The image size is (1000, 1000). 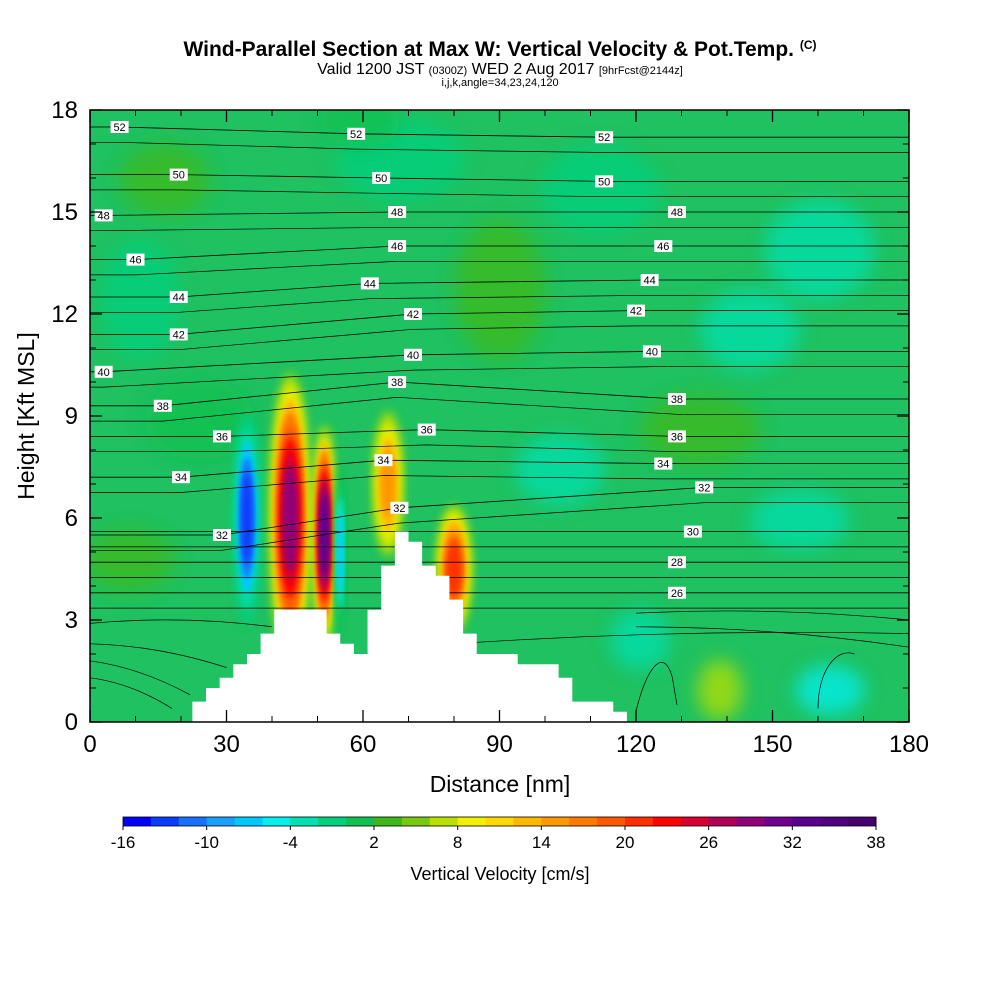 What do you see at coordinates (499, 744) in the screenshot?
I see `x-tick-label: 90` at bounding box center [499, 744].